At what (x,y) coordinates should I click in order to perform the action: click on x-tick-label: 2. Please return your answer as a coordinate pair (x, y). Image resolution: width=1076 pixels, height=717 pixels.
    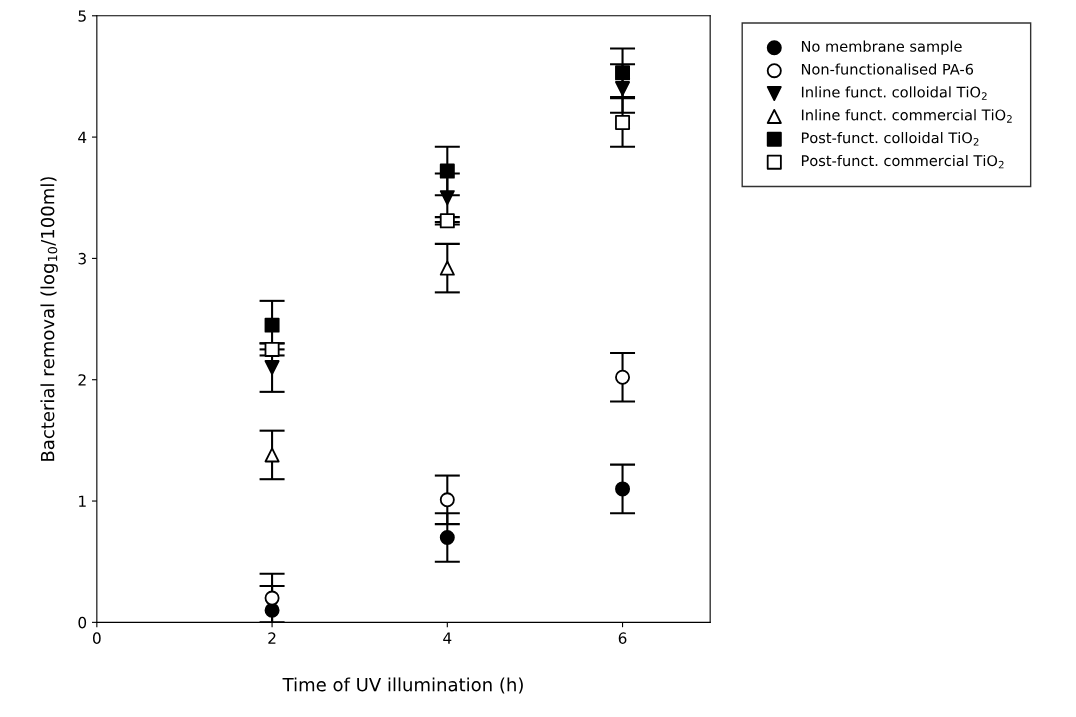
    Looking at the image, I should click on (272, 638).